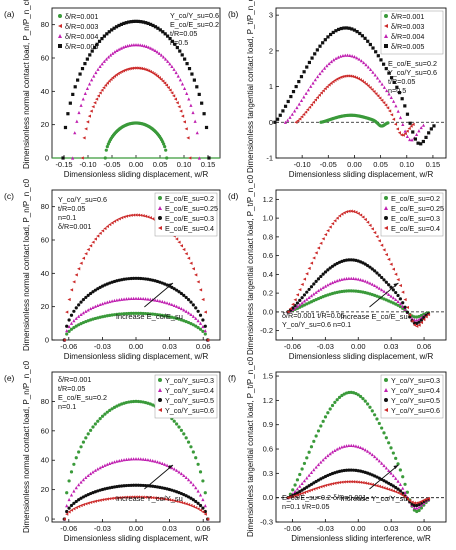 Image resolution: width=456 pixels, height=550 pixels. Describe the element at coordinates (401, 81) in the screenshot. I see `annotation-text: t/R=0.05` at that location.